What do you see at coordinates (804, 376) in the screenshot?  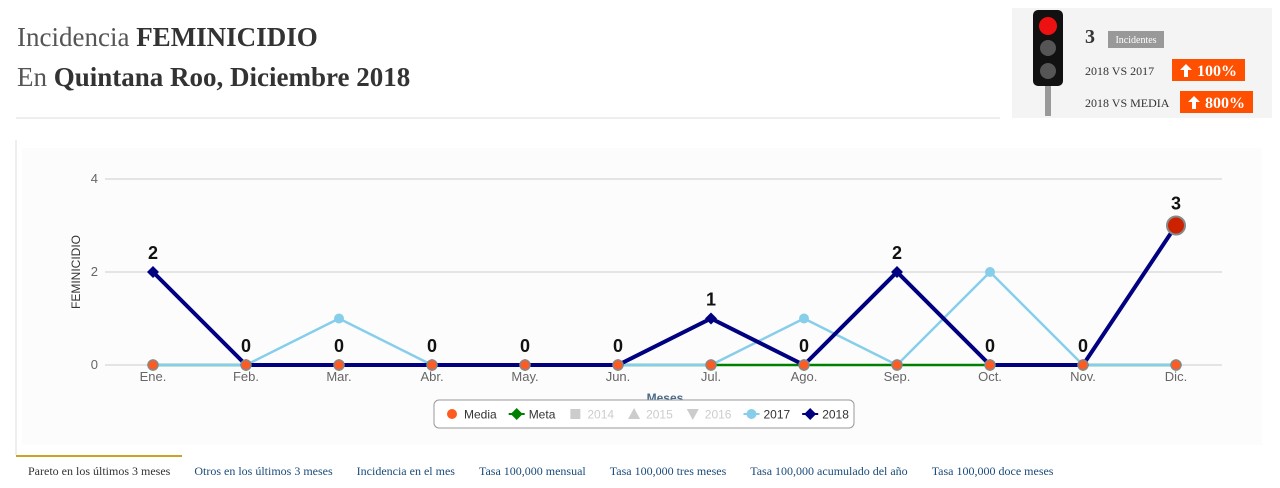 I see `x-tick-label: Ago.` at bounding box center [804, 376].